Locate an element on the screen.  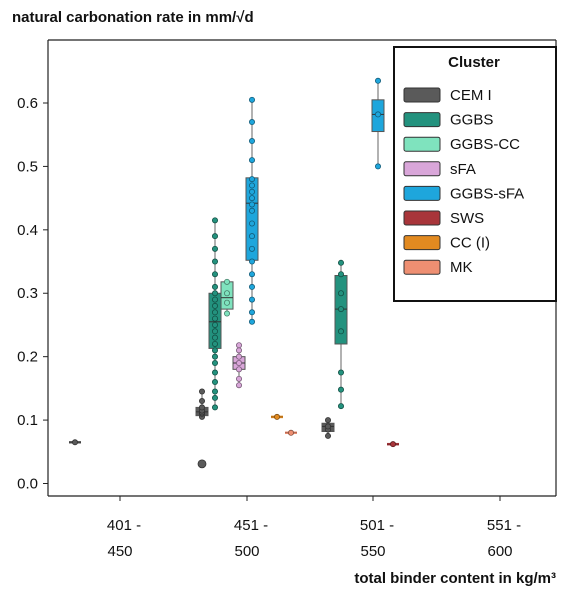
x-tick-label-line2: 500 is located at coordinates (246, 551).